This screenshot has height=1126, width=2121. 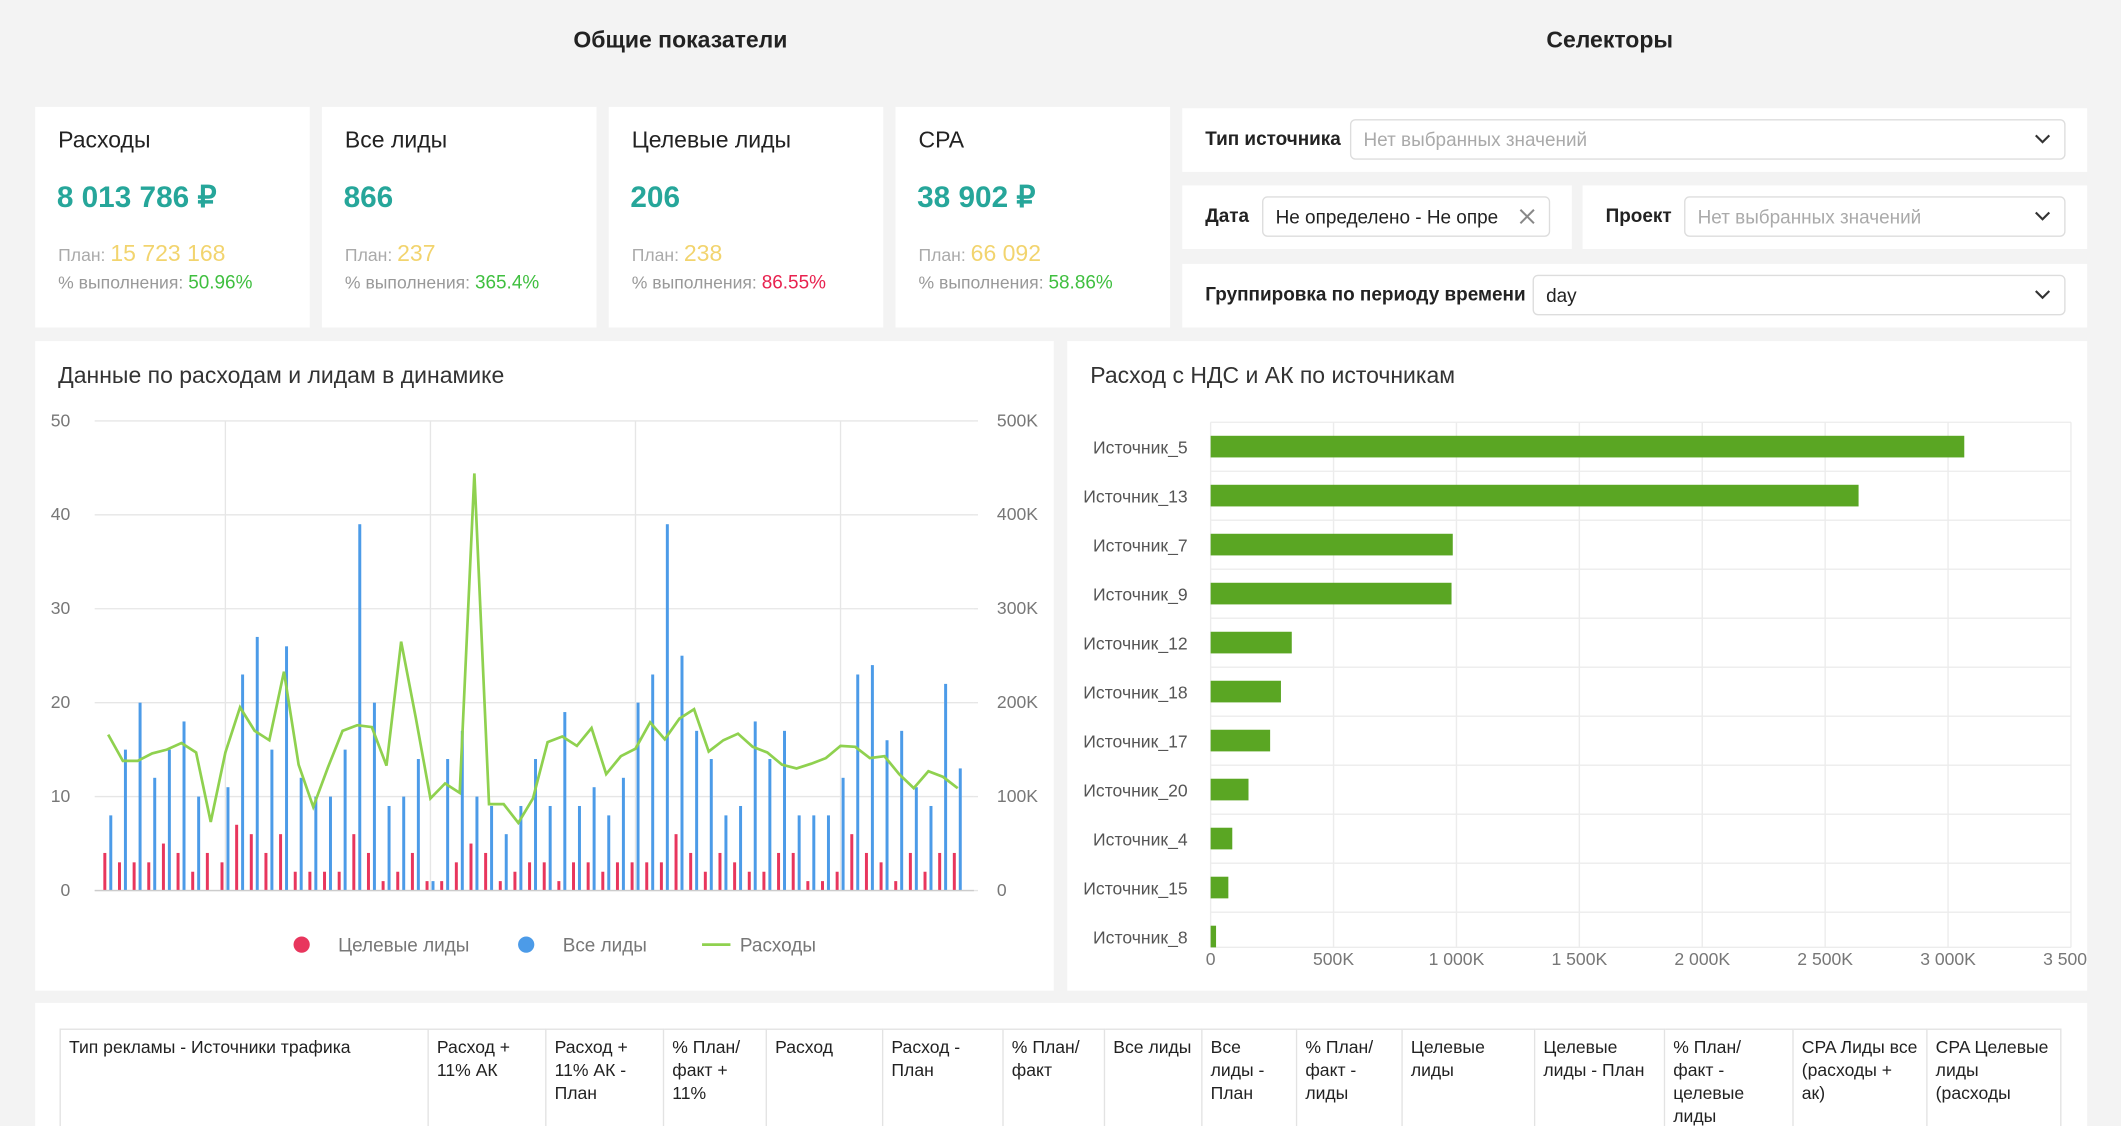 What do you see at coordinates (655, 197) in the screenshot?
I see `kpi-value: 206` at bounding box center [655, 197].